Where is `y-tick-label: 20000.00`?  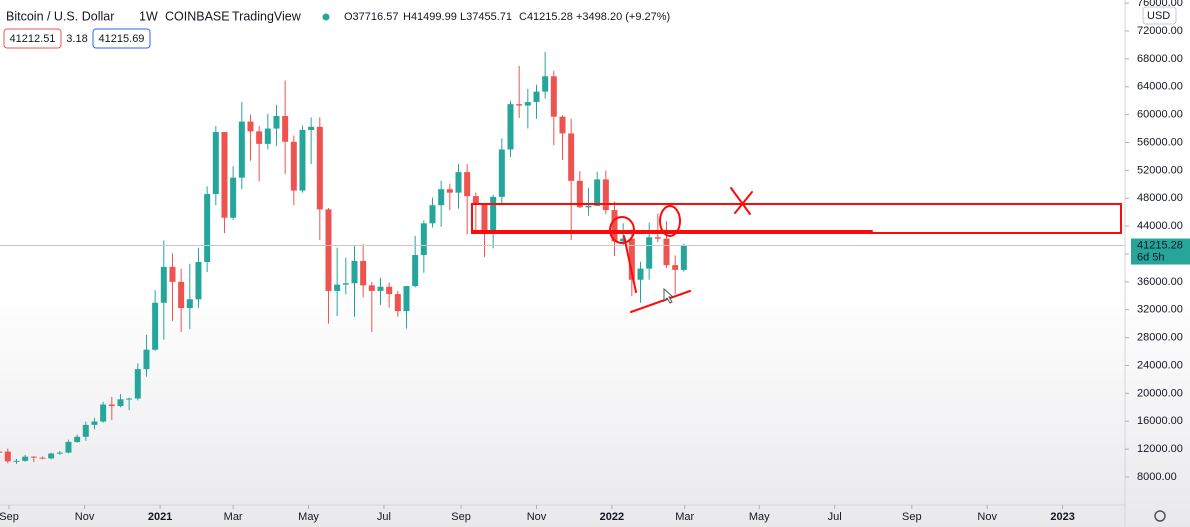
y-tick-label: 20000.00 is located at coordinates (1160, 393).